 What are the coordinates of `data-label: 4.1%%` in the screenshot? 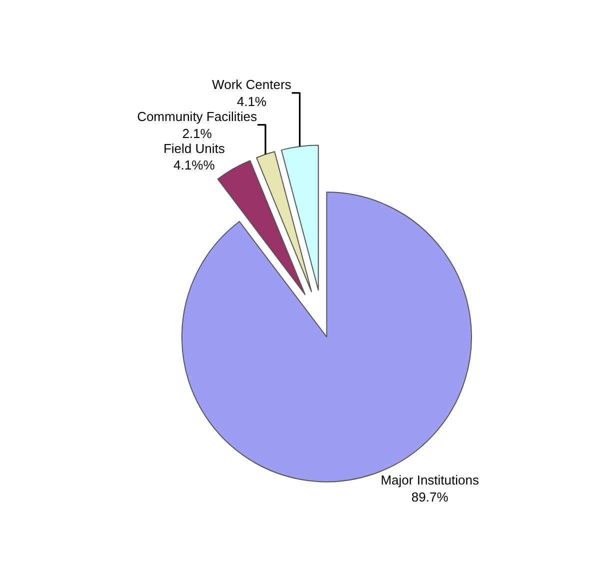 It's located at (195, 165).